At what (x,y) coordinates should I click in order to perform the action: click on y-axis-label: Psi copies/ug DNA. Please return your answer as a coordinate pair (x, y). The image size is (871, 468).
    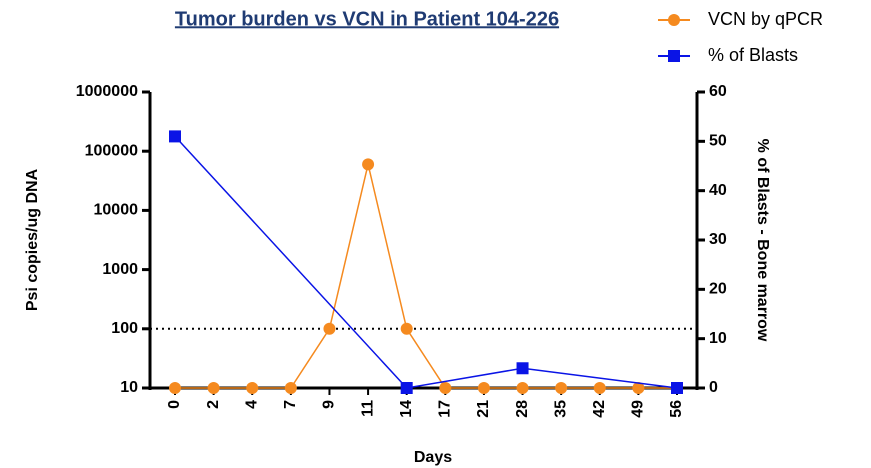
    Looking at the image, I should click on (32, 239).